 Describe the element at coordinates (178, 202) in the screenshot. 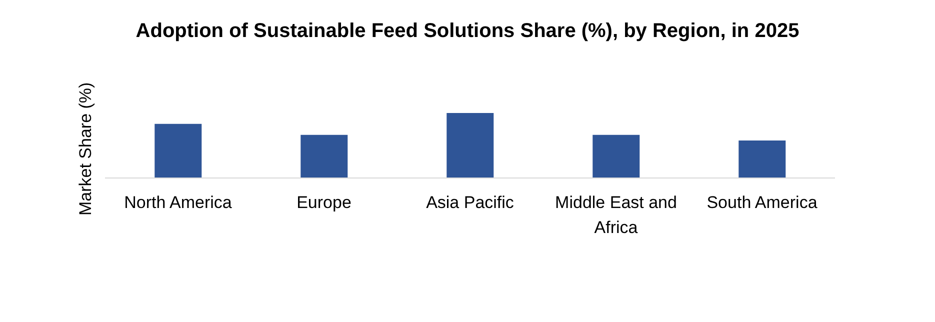

I see `x-tick-label: North America` at that location.